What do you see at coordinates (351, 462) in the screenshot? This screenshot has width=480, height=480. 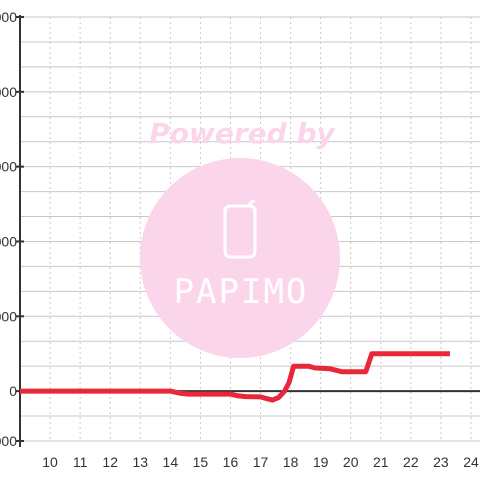 I see `x-tick-label: 20` at bounding box center [351, 462].